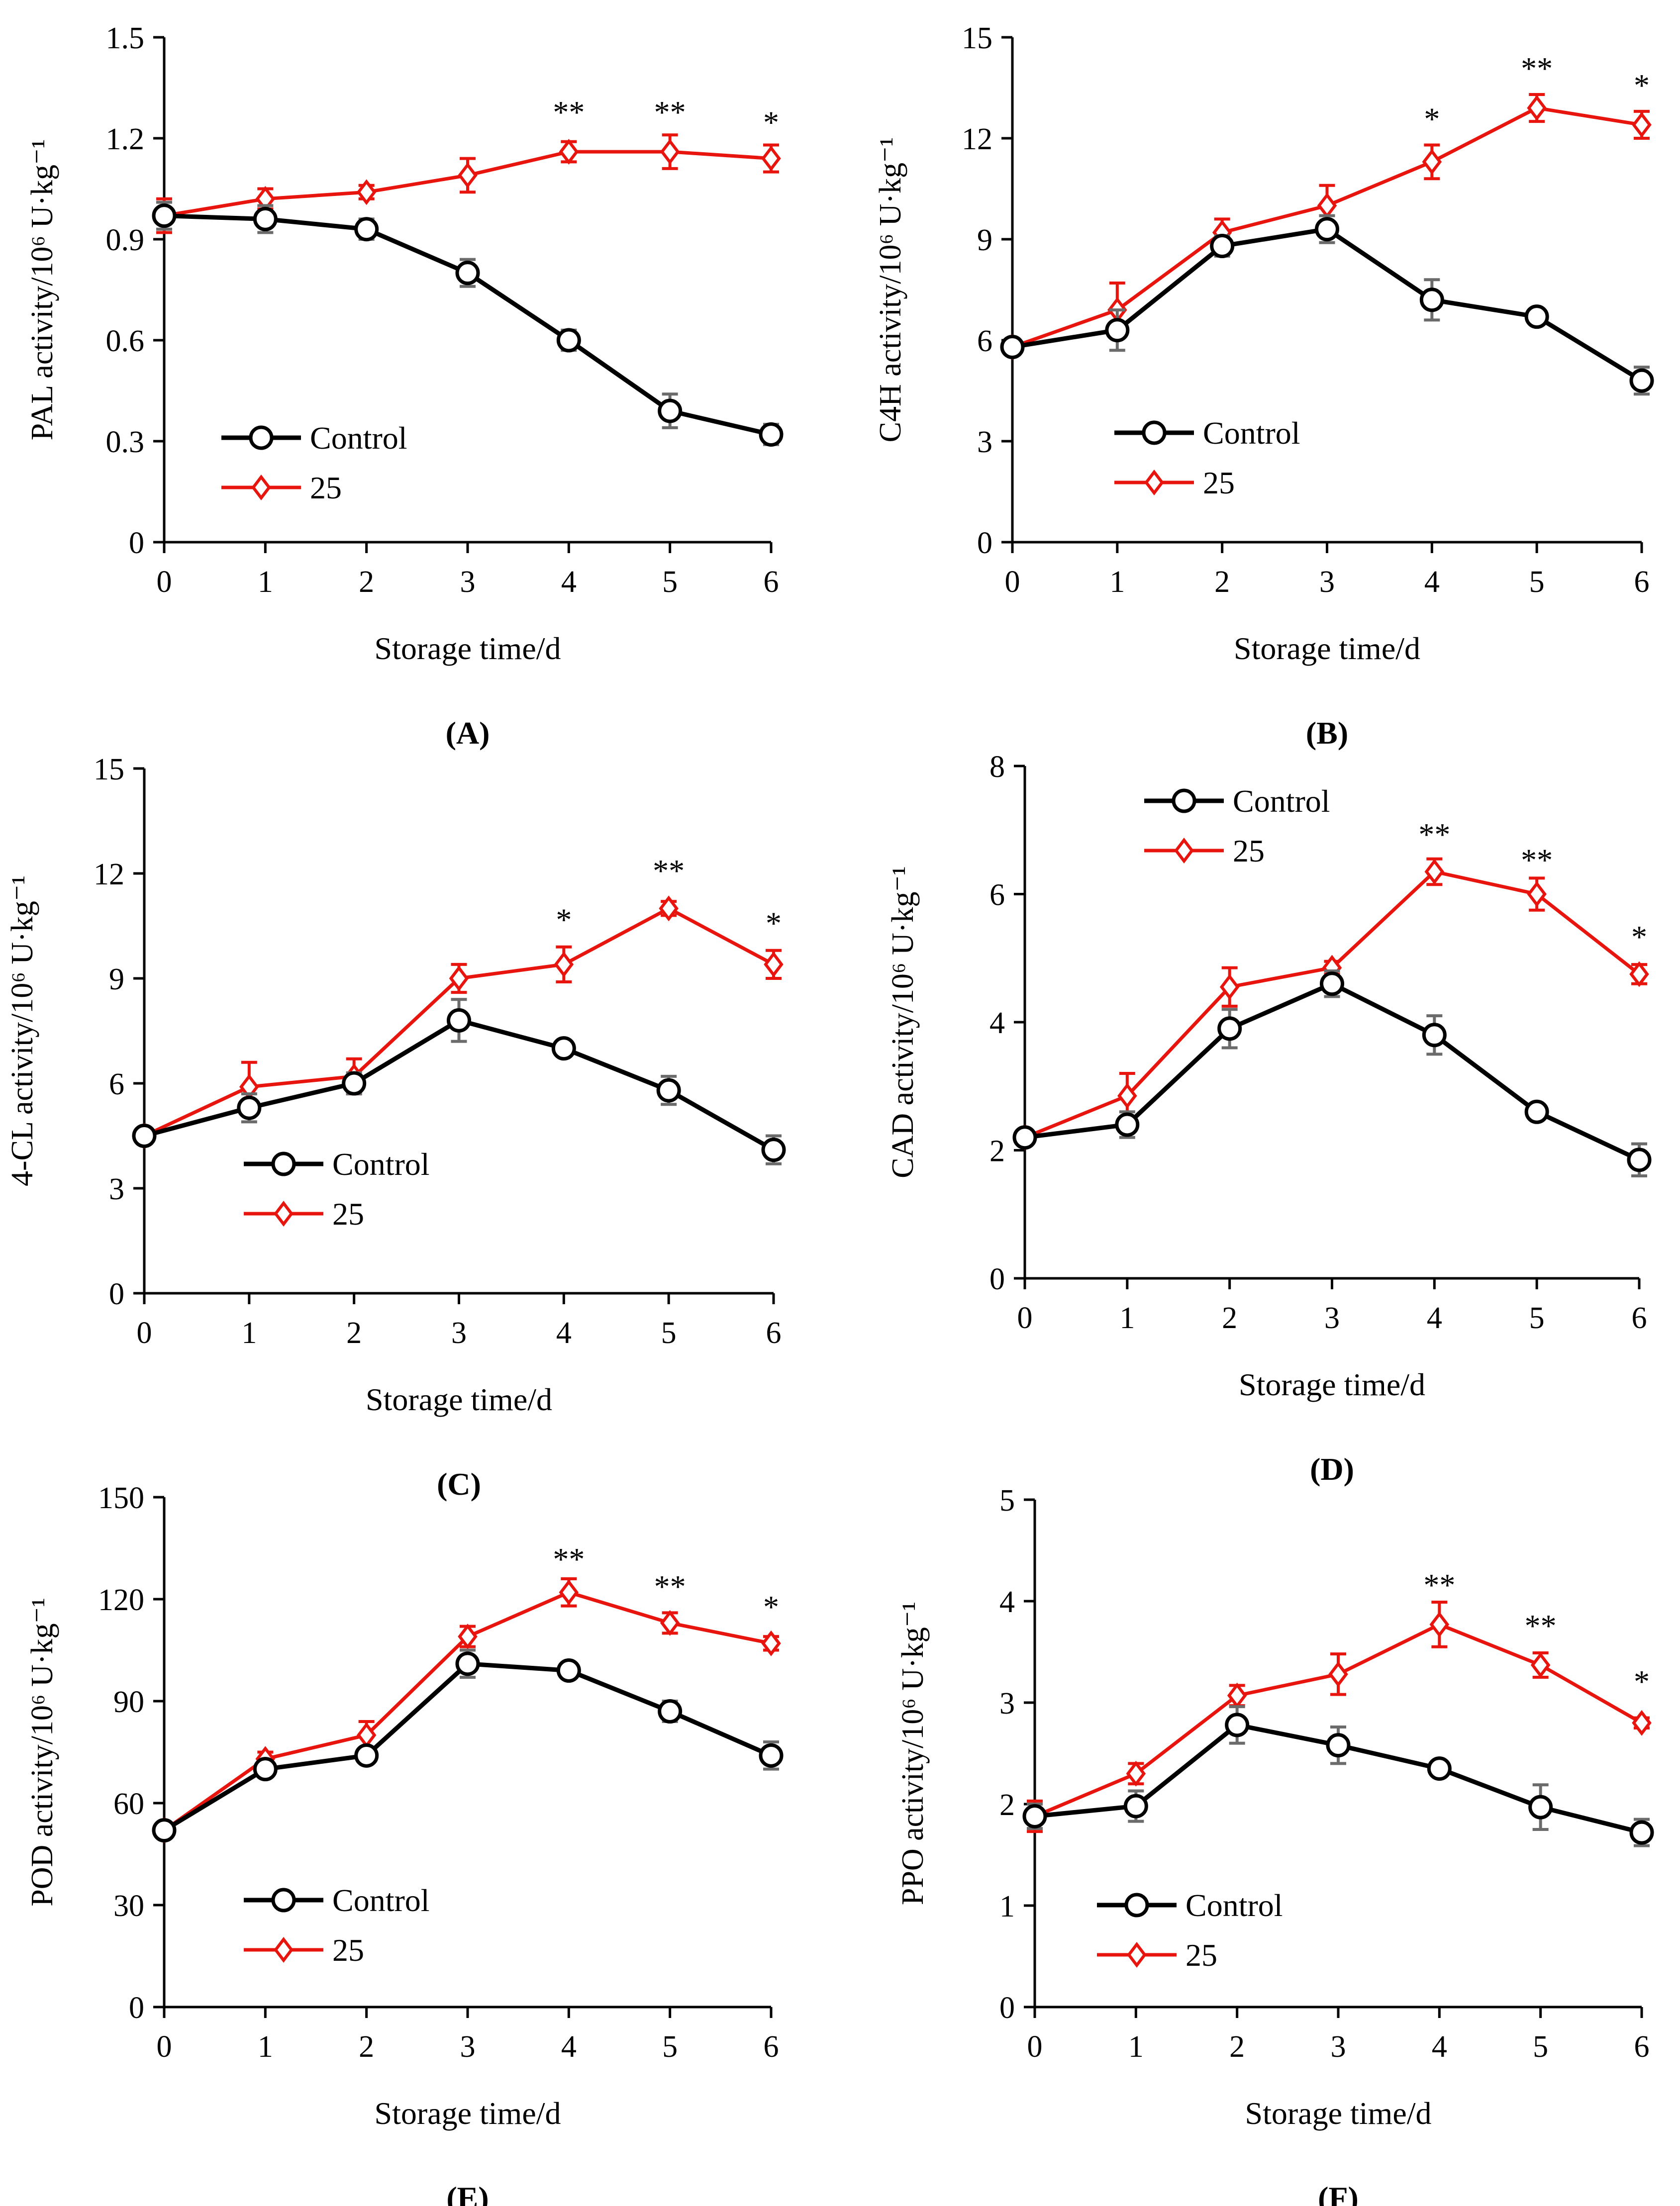 The image size is (1680, 2206). I want to click on y-axis-label: CAD activity/10⁶ U·kg⁻¹, so click(903, 1022).